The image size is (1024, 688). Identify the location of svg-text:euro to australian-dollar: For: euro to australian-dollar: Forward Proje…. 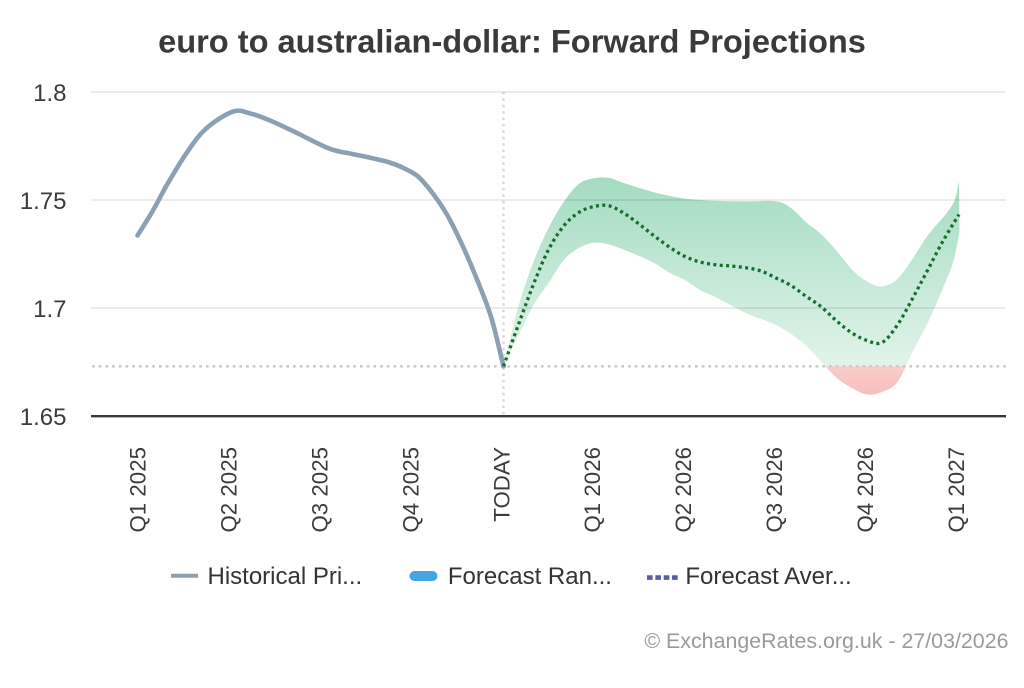
(512, 41).